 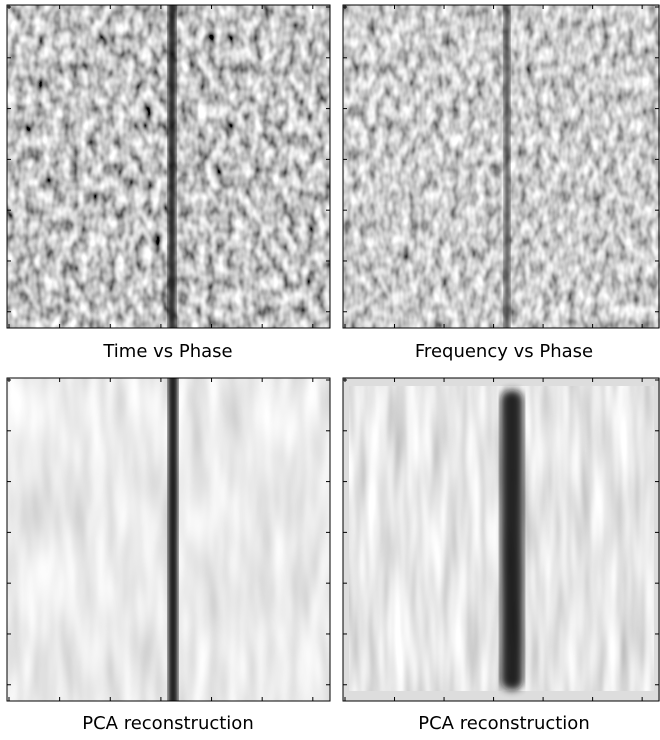 What do you see at coordinates (504, 351) in the screenshot?
I see `caption: Frequency vs Phase` at bounding box center [504, 351].